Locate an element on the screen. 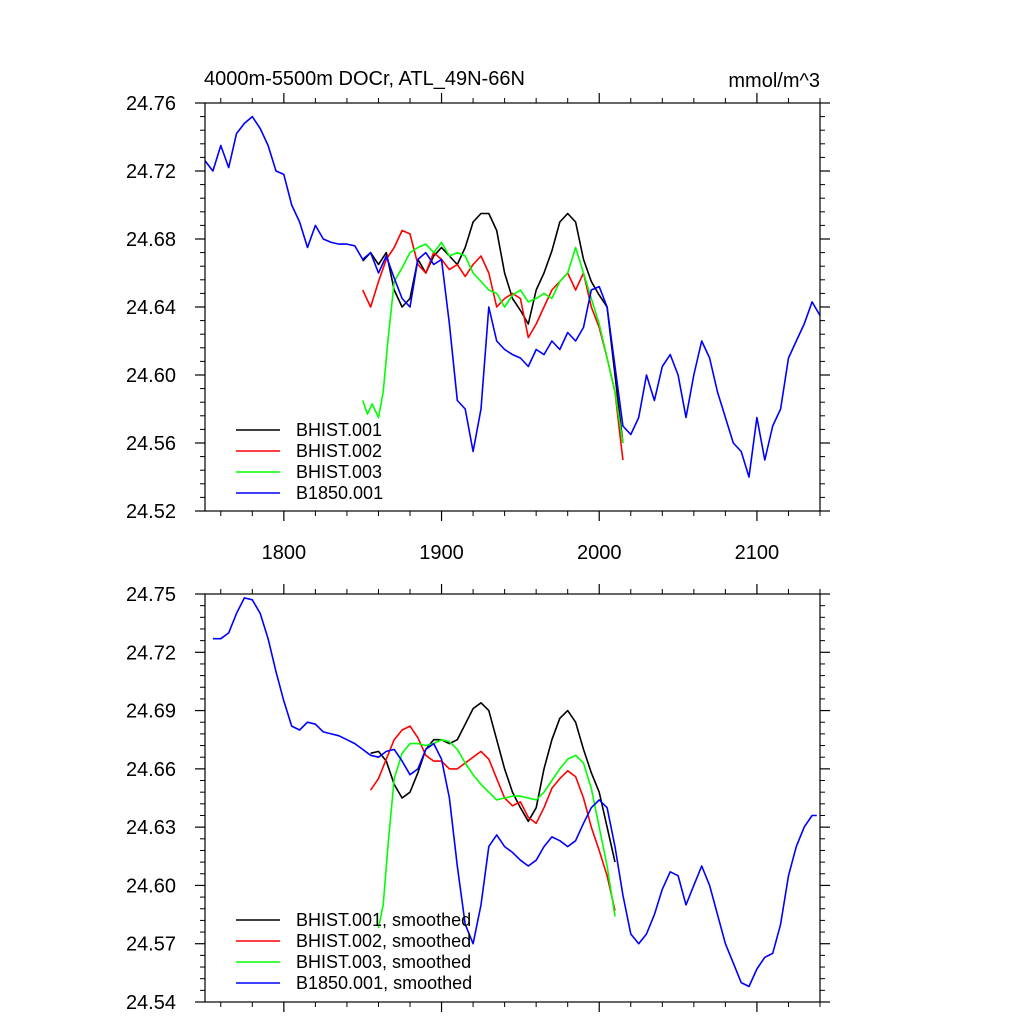 This screenshot has width=1024, height=1024. chart-title-left: 4000m-5500m DOCr, ATL_49N-66N is located at coordinates (364, 79).